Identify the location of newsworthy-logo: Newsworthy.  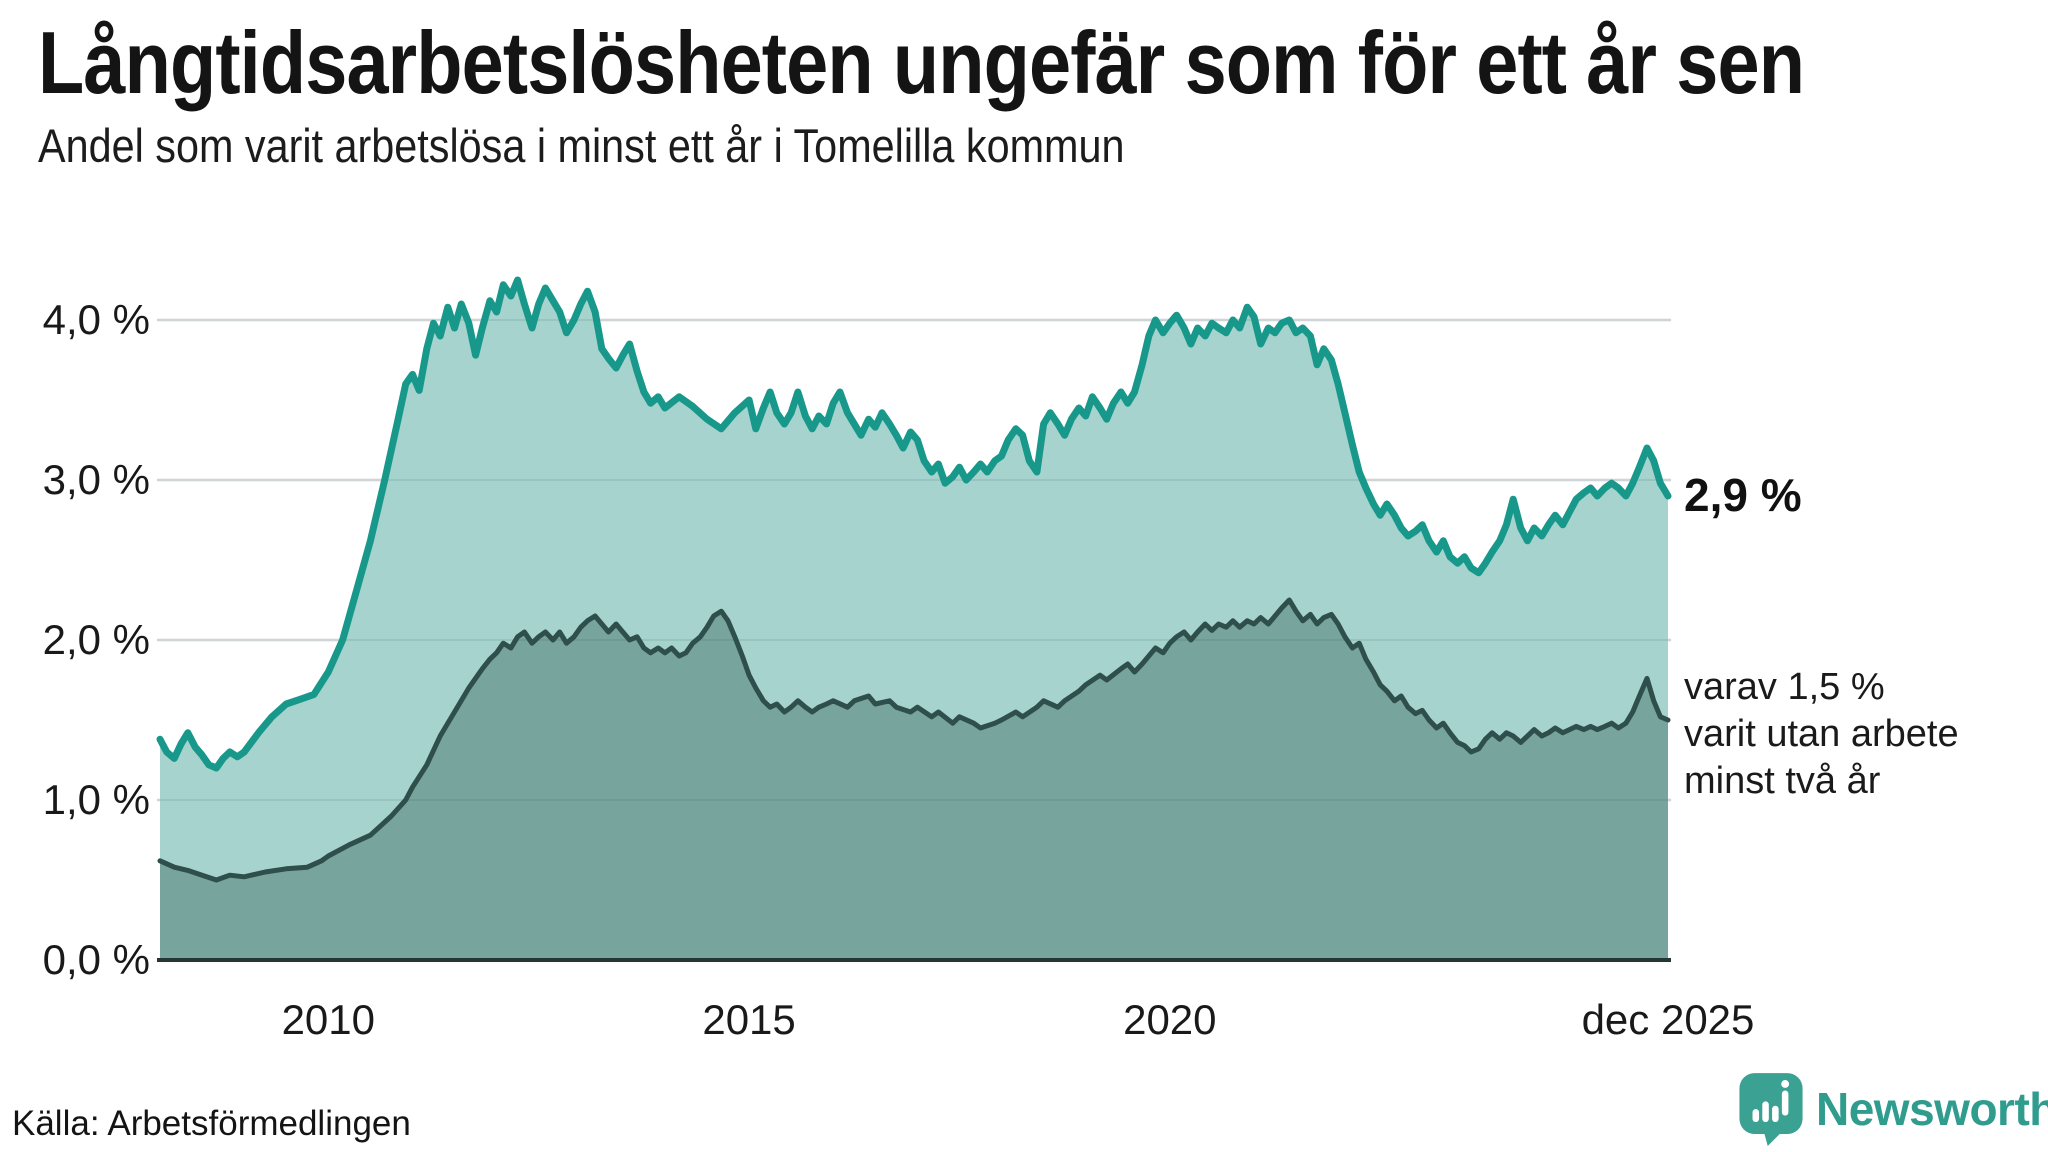
(1893, 1109).